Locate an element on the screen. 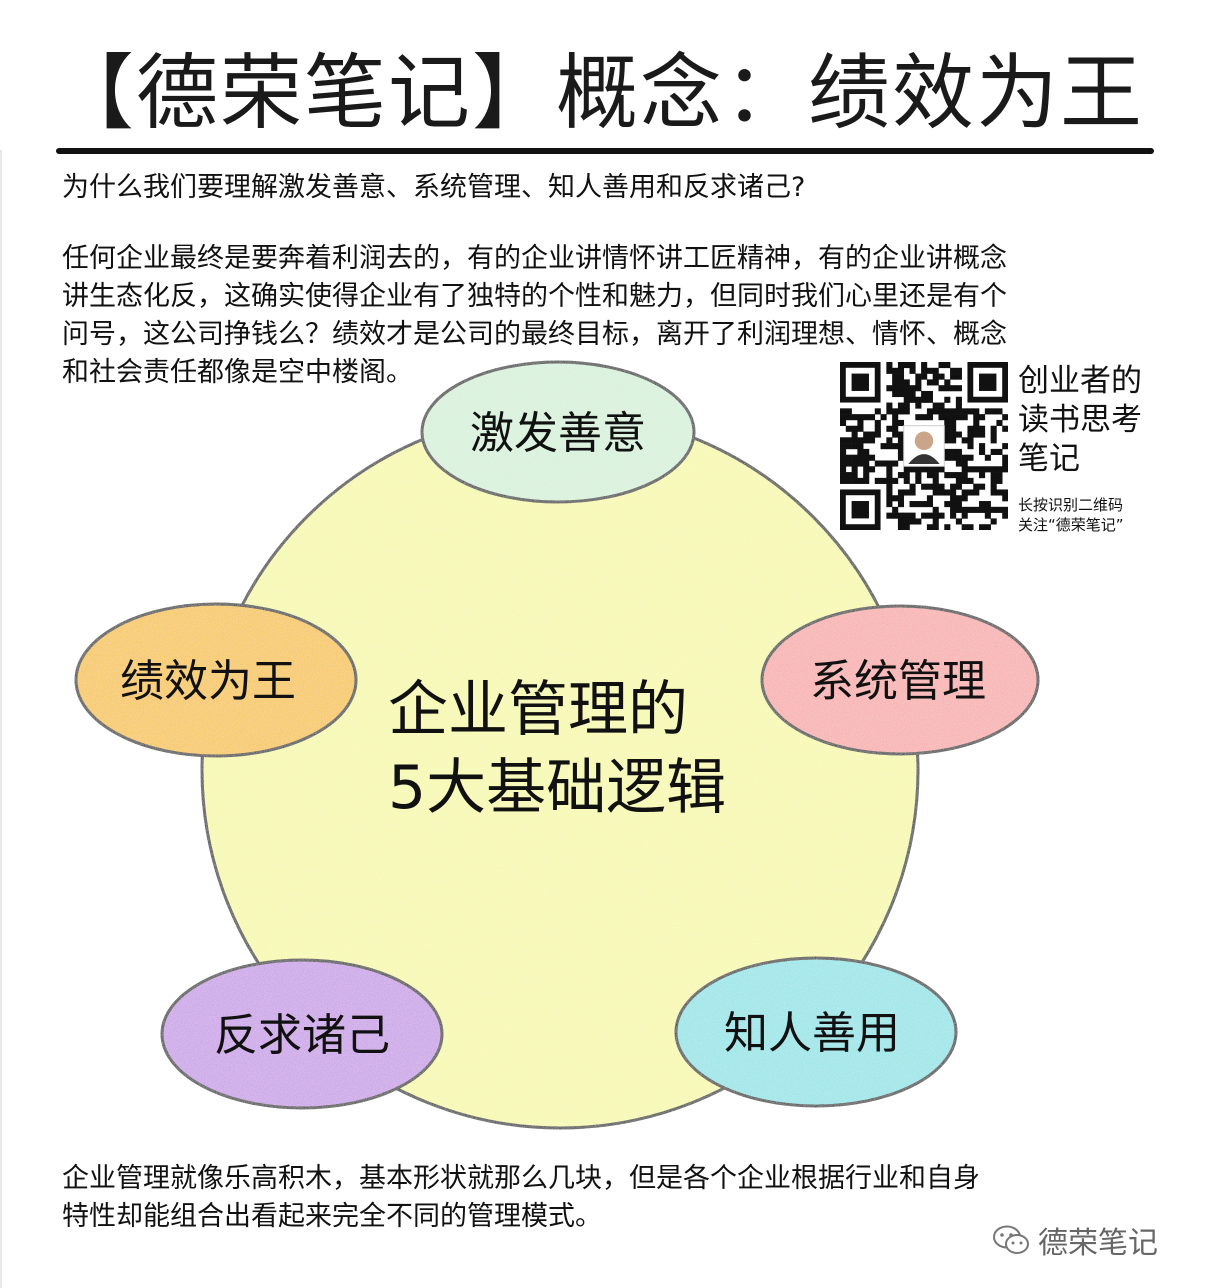  wechat-icon is located at coordinates (1011, 1239).